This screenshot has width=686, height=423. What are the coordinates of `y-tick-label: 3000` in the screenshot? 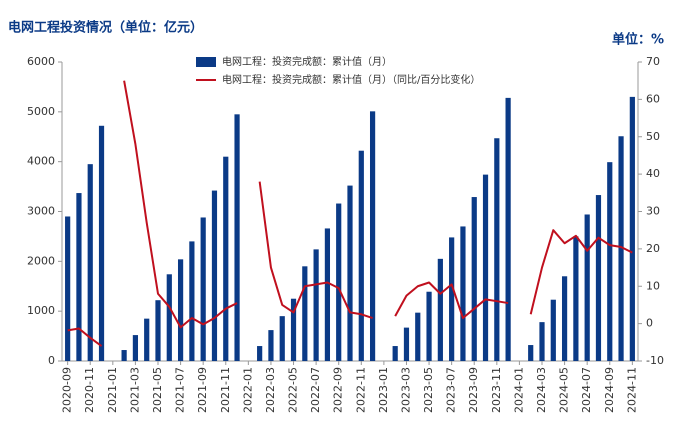 It's located at (41, 211).